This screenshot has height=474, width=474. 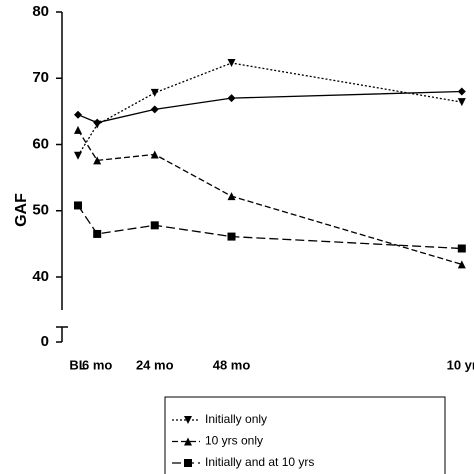 I want to click on x-tick-label: 10 yr, so click(x=460, y=364).